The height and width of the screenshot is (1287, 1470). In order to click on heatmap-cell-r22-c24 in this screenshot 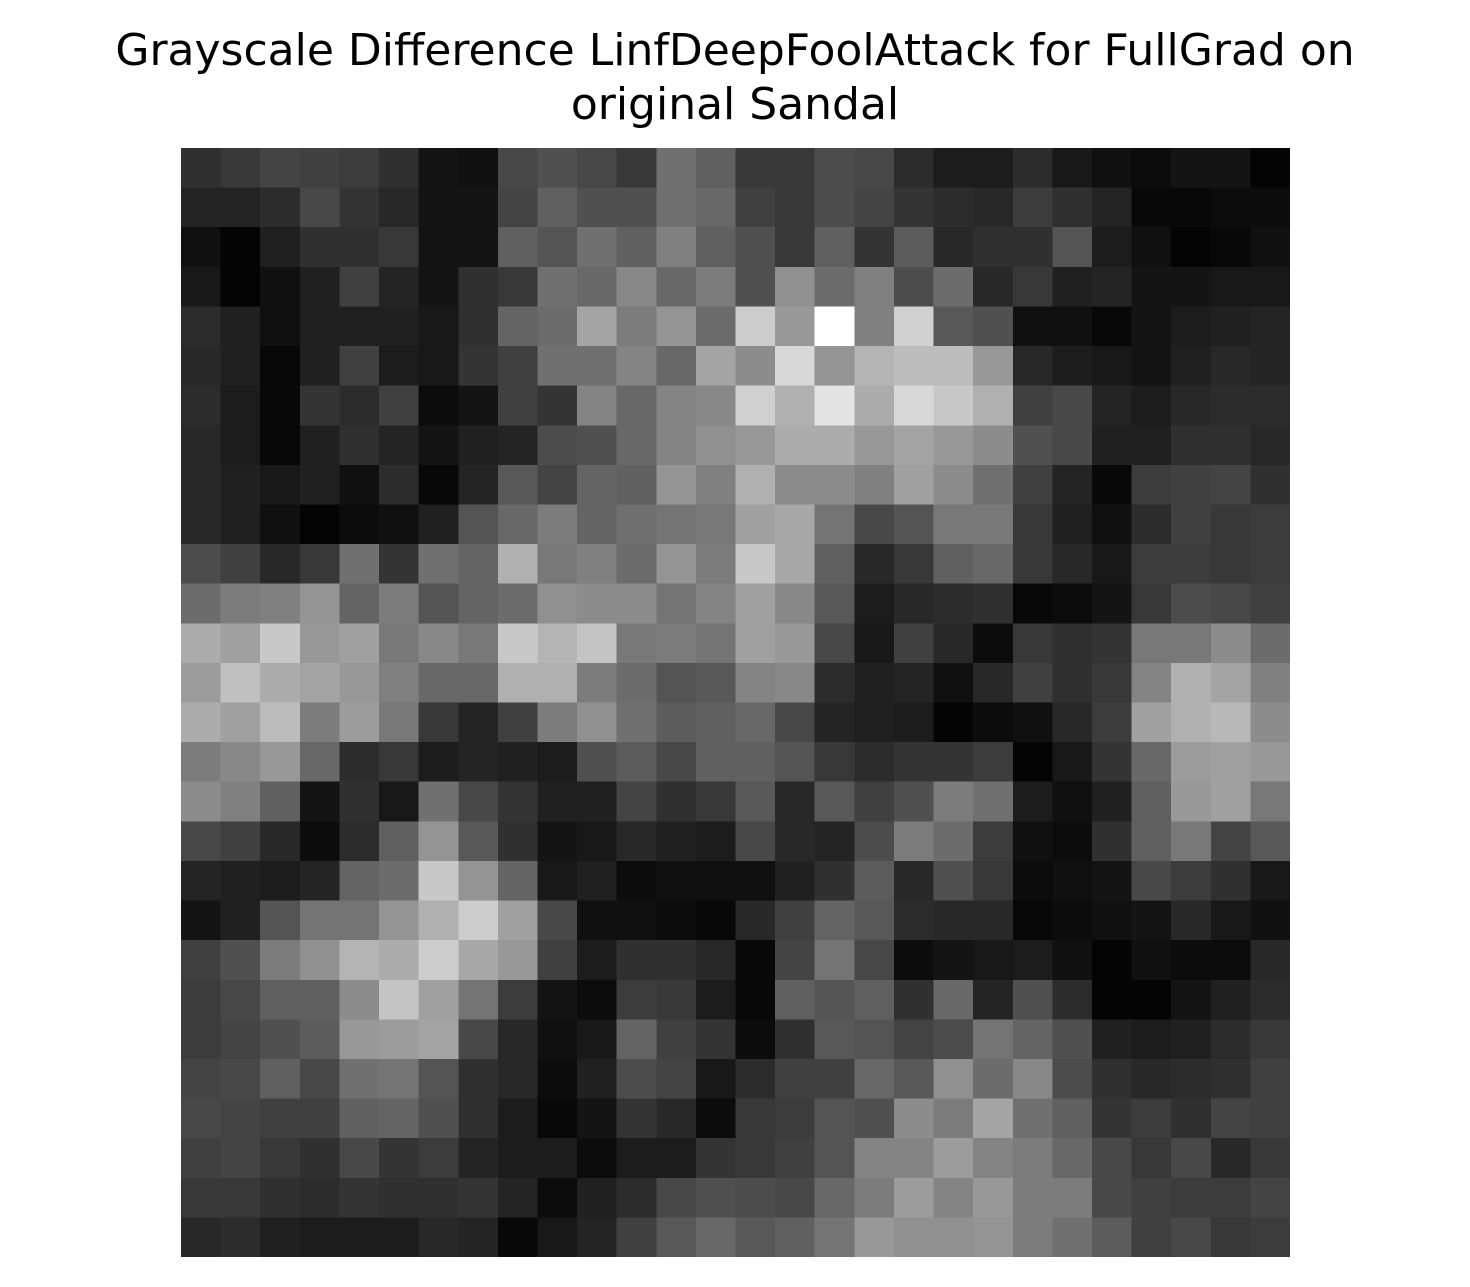, I will do `click(1151, 1039)`.